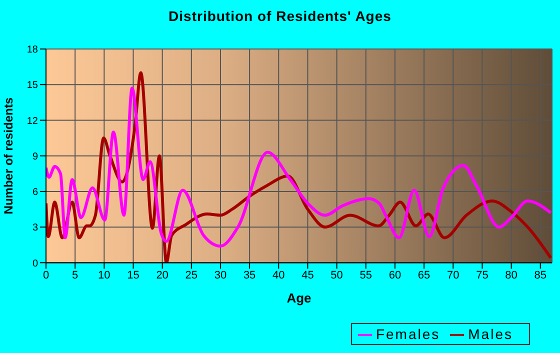 This screenshot has width=560, height=353. I want to click on chart-title: Distribution of Residents' Ages, so click(280, 16).